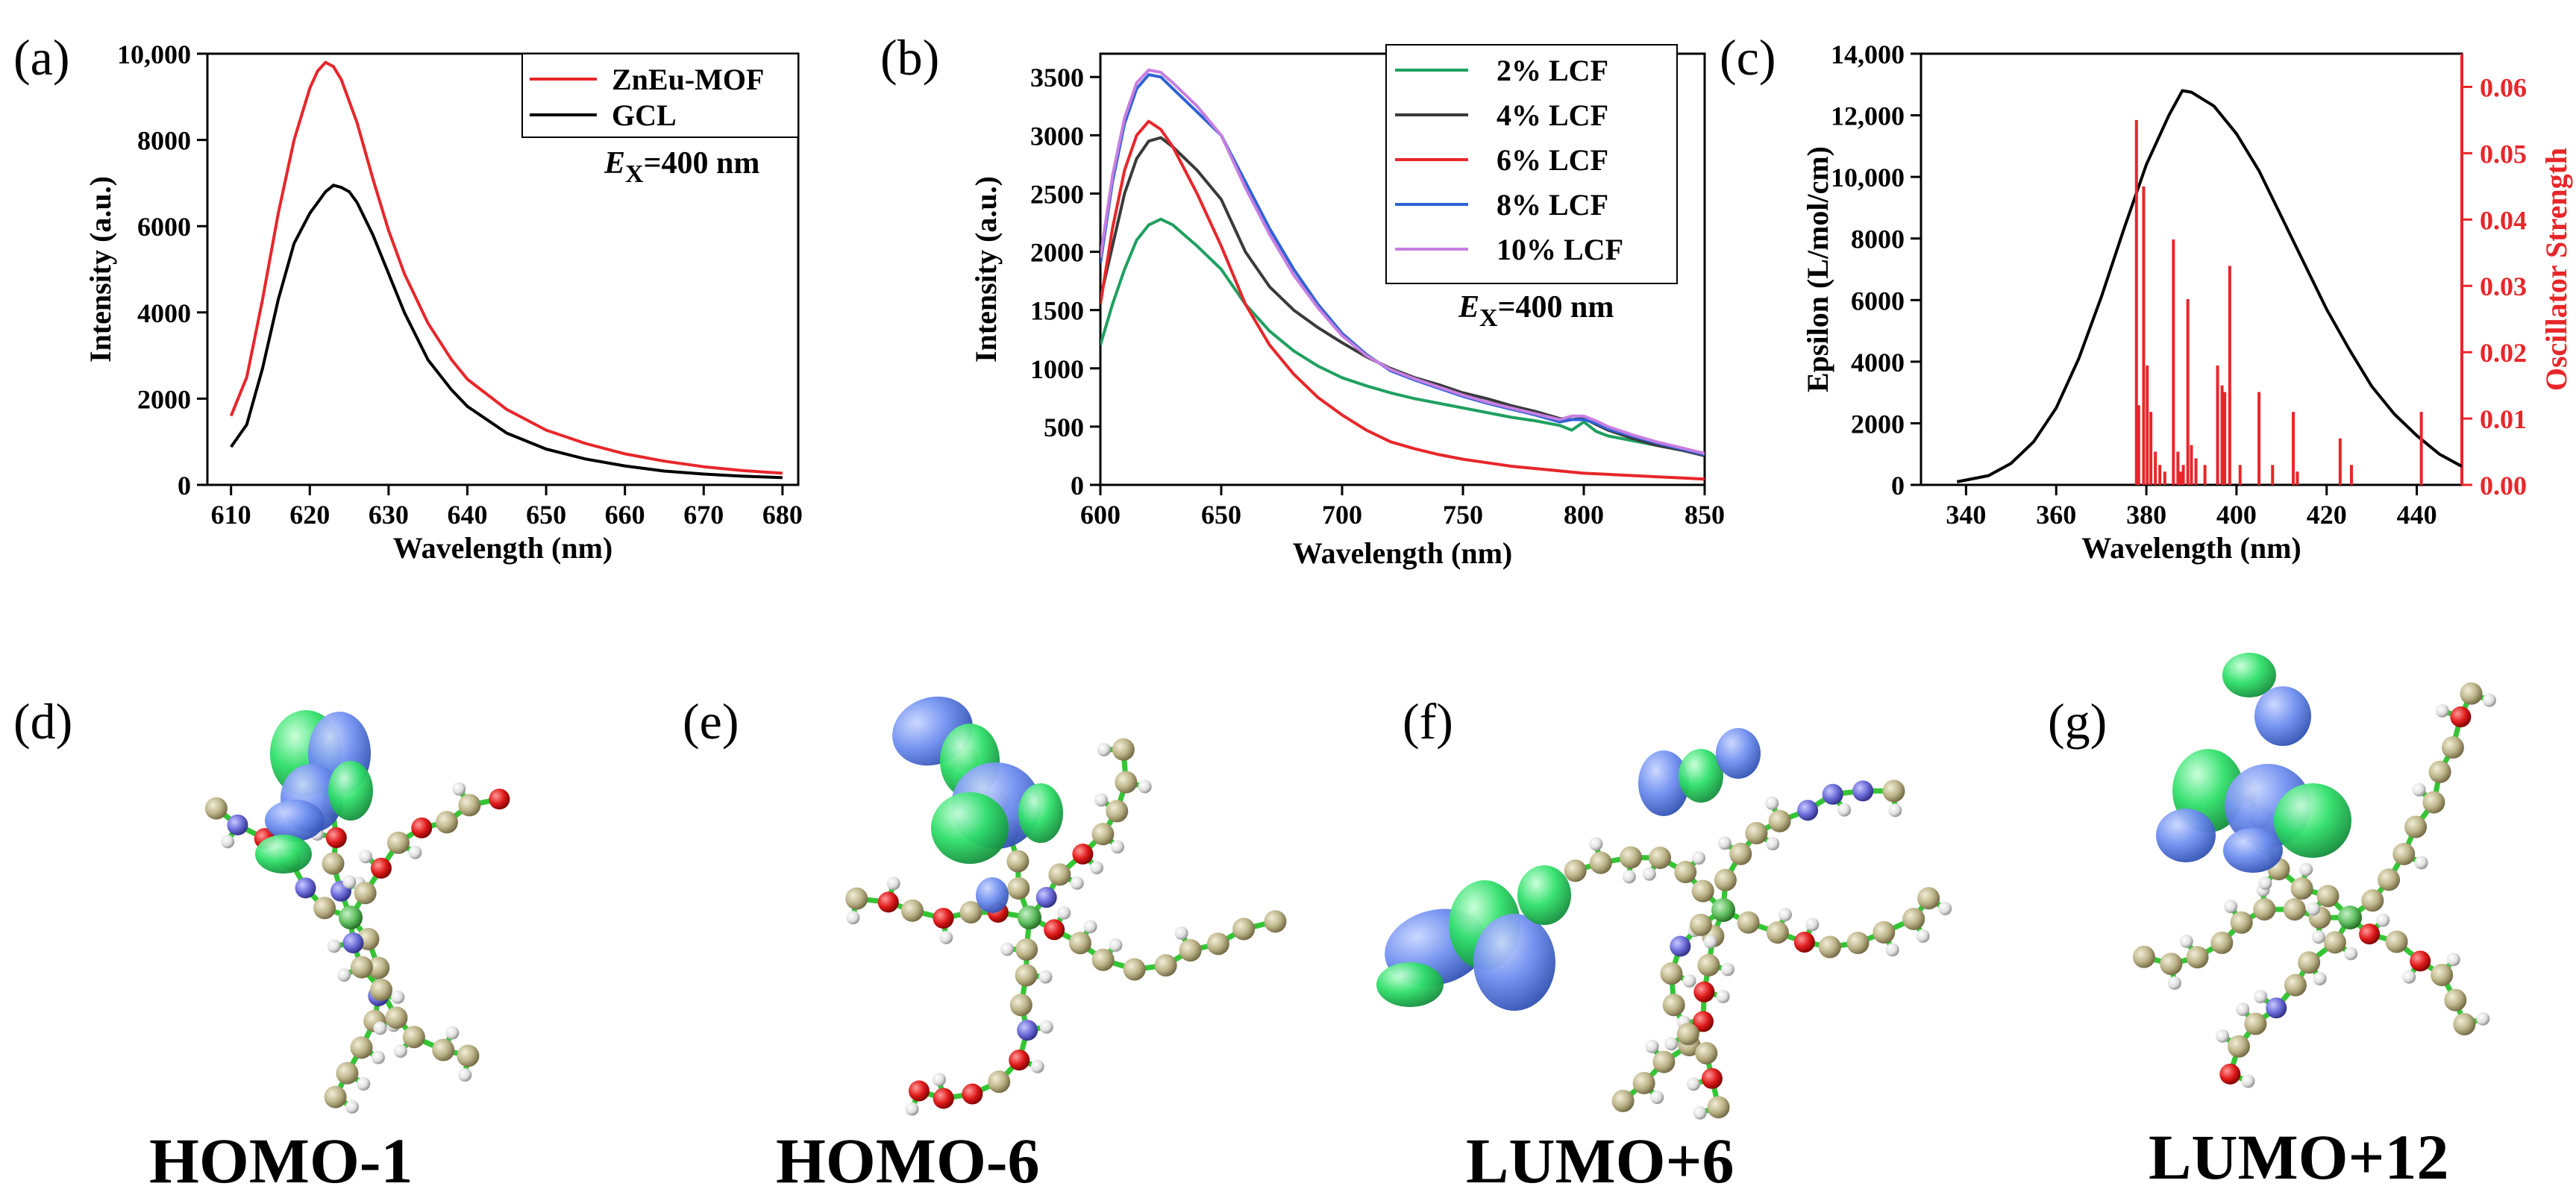 Image resolution: width=2576 pixels, height=1201 pixels. I want to click on y-axis-title-b: Intensity (a.u.), so click(986, 269).